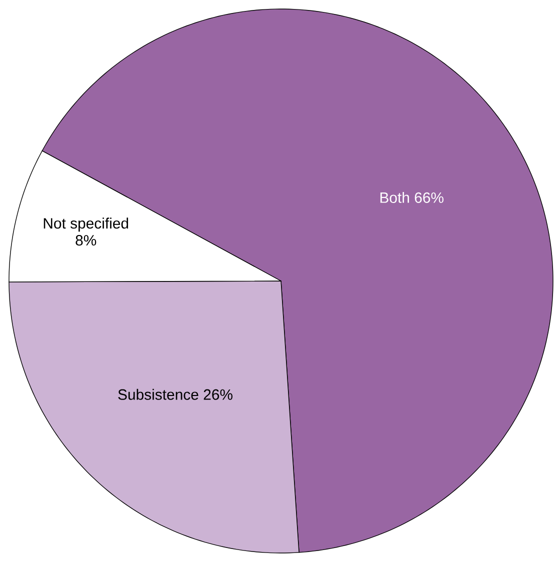  I want to click on data-label: 26%, so click(218, 394).